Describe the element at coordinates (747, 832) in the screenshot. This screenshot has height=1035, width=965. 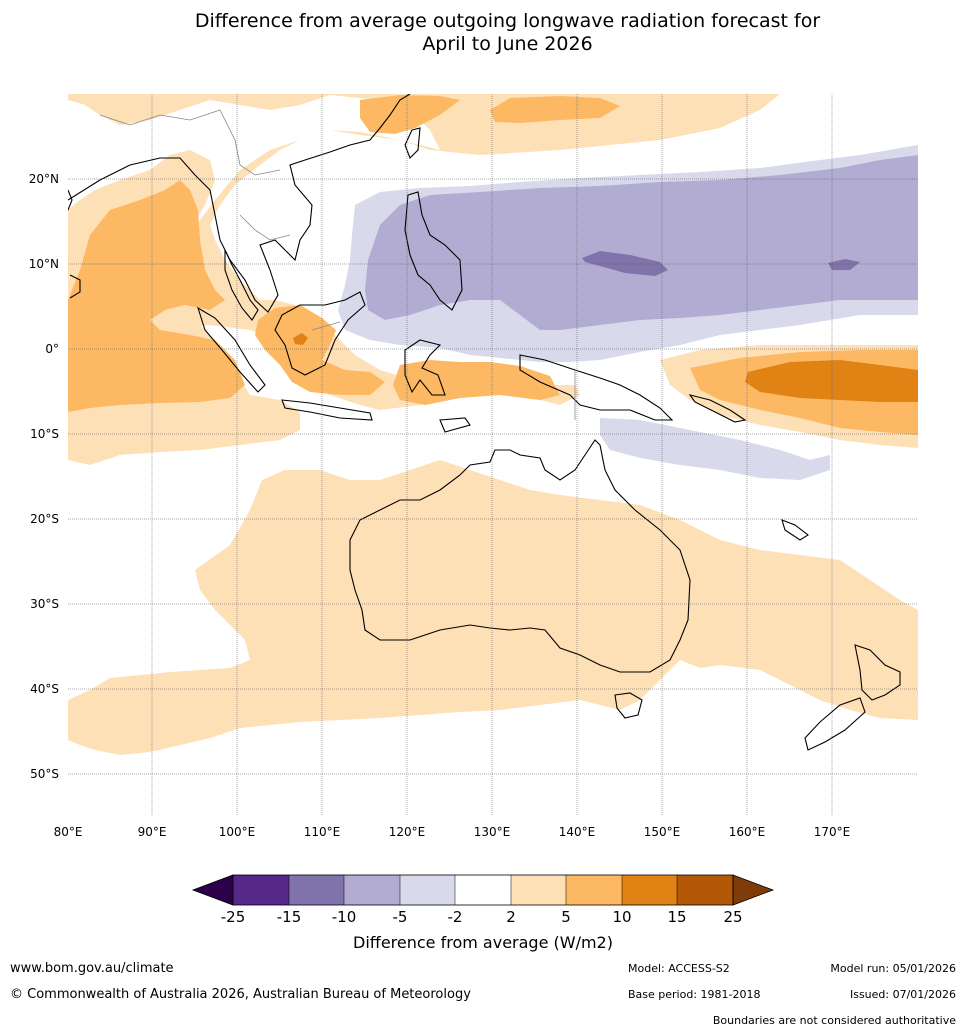
I see `lon-tick-label: 160°E` at that location.